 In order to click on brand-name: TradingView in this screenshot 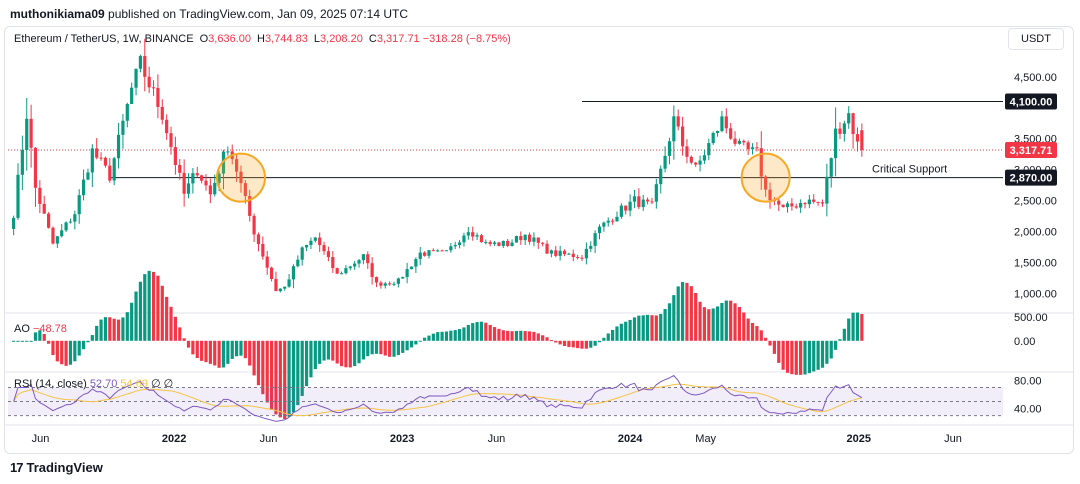, I will do `click(64, 467)`.